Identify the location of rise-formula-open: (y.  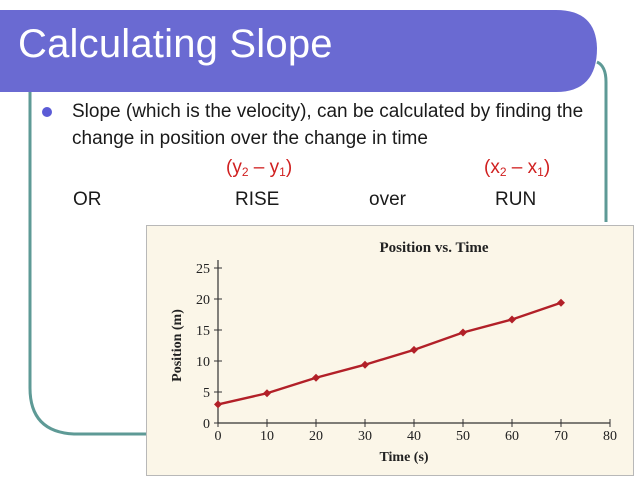
(234, 167).